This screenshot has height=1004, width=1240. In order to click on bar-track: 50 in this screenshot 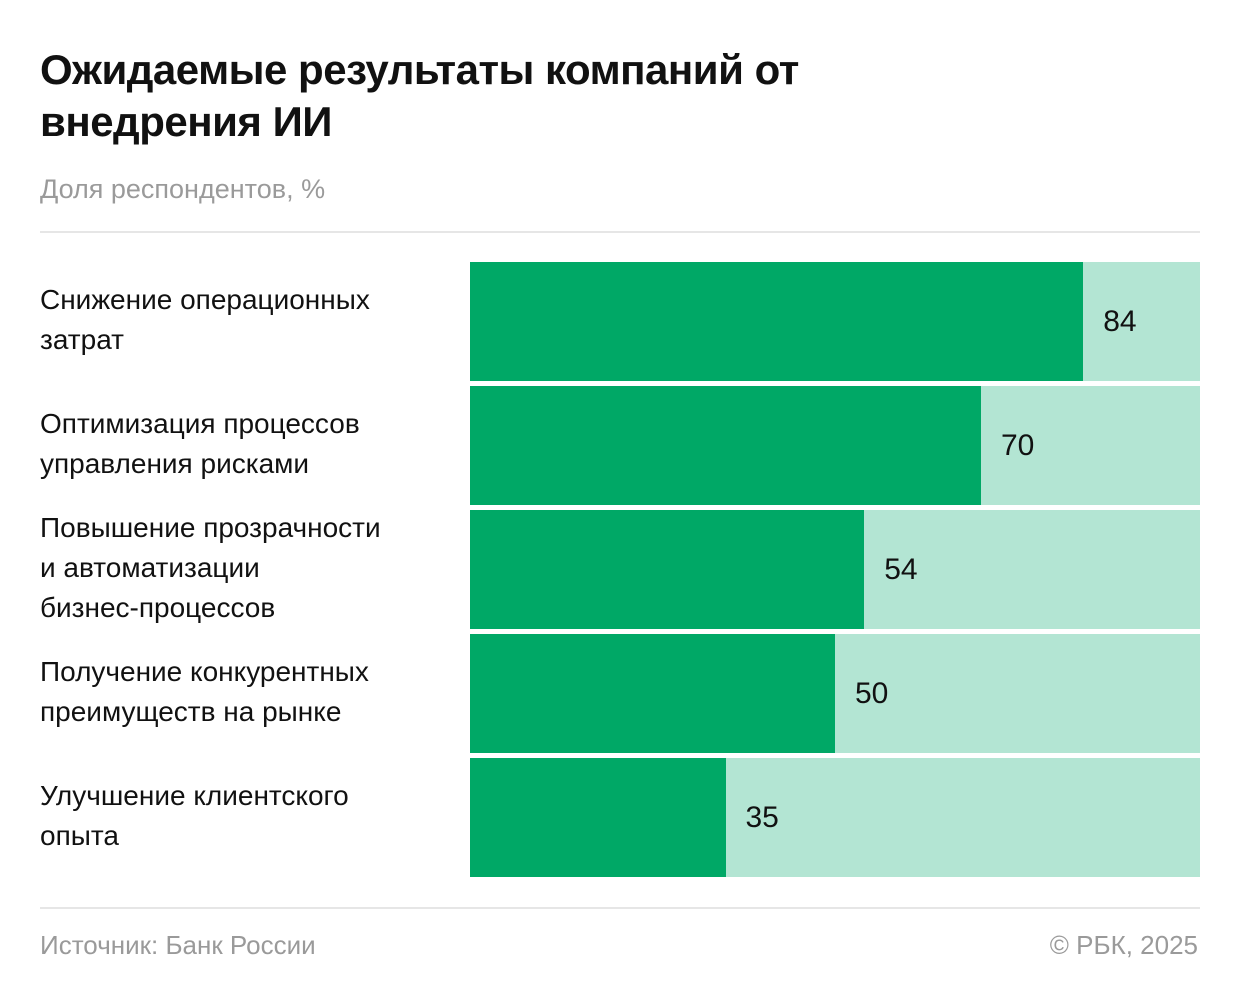, I will do `click(835, 693)`.